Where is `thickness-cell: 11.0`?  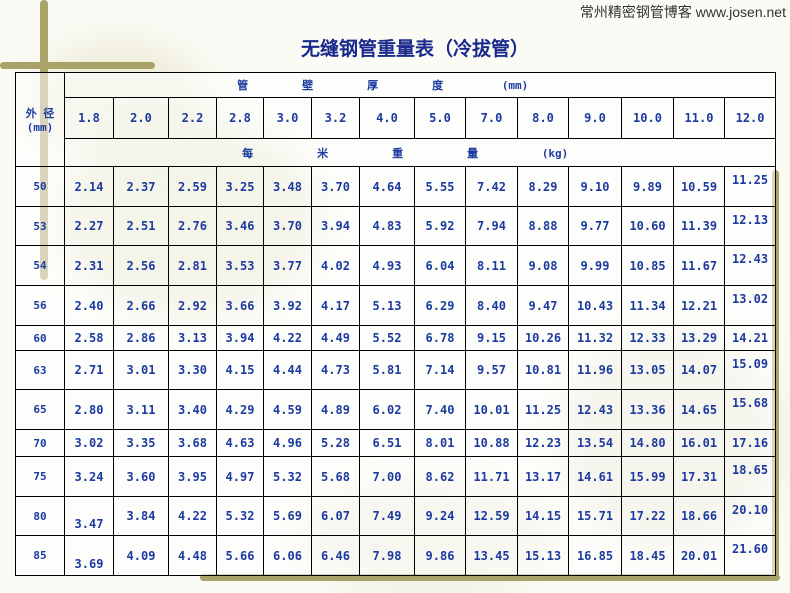 thickness-cell: 11.0 is located at coordinates (699, 118).